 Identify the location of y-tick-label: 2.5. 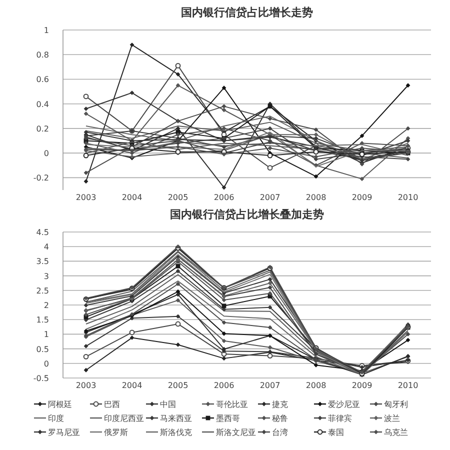
(42, 291).